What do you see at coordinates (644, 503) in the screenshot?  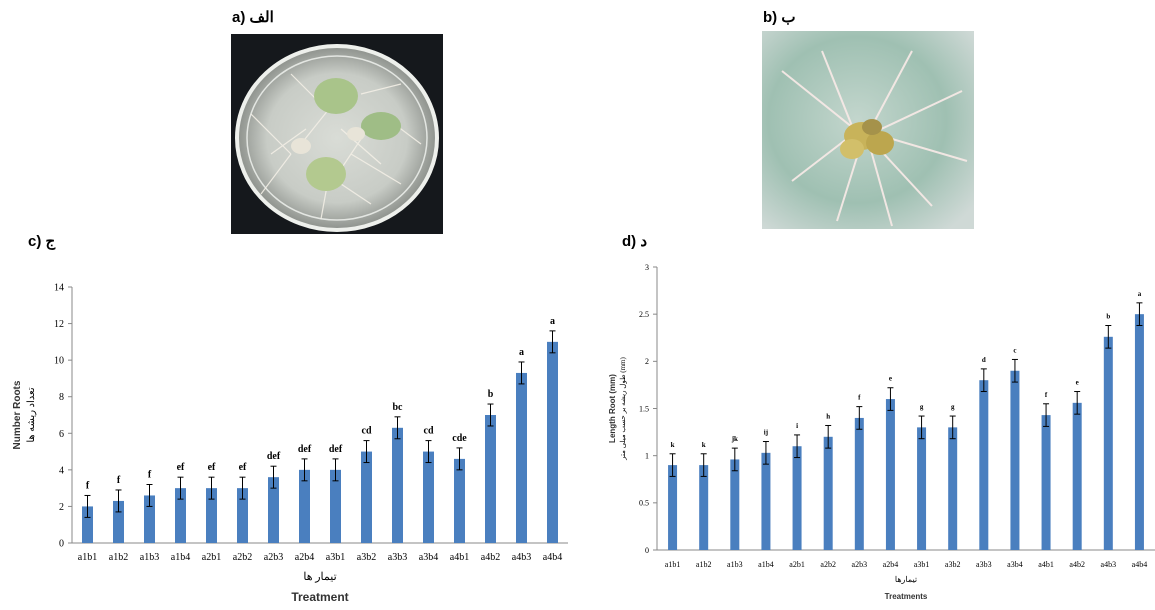 I see `y-tick-label: 0.5` at bounding box center [644, 503].